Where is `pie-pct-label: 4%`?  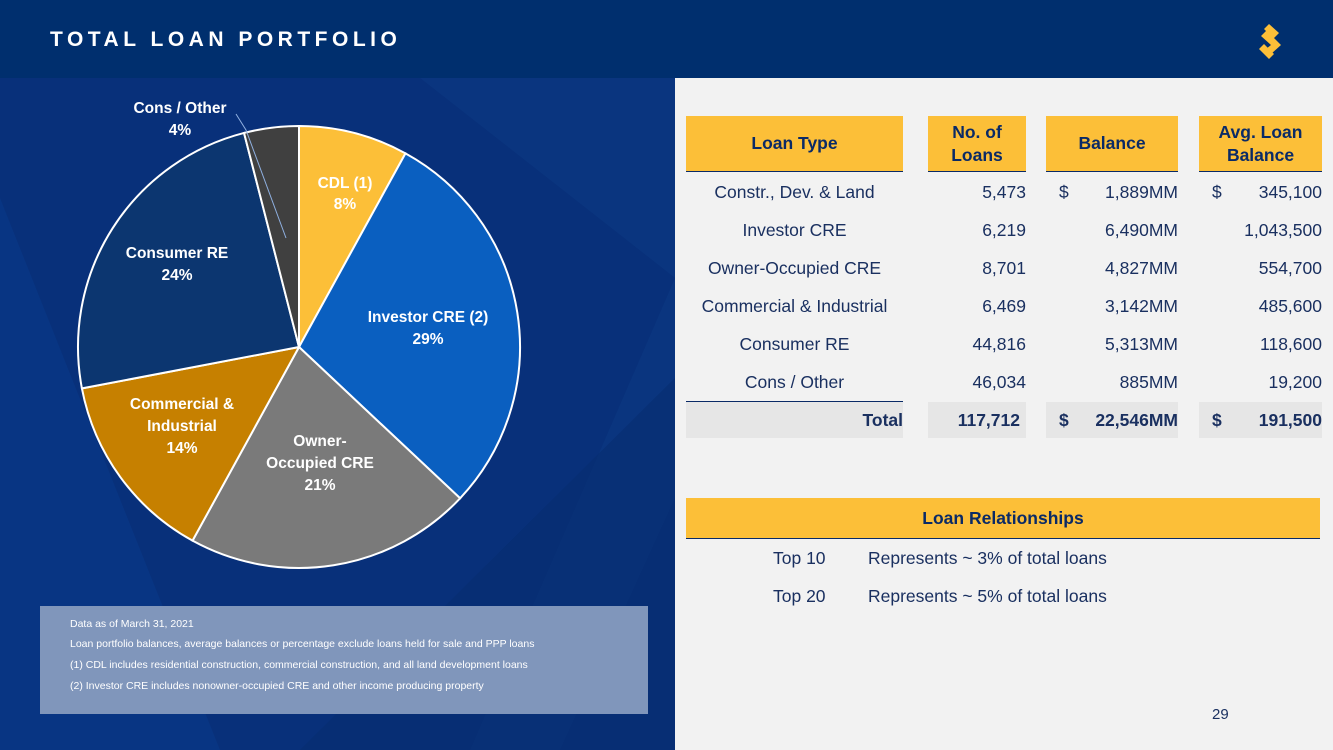
pie-pct-label: 4% is located at coordinates (180, 130).